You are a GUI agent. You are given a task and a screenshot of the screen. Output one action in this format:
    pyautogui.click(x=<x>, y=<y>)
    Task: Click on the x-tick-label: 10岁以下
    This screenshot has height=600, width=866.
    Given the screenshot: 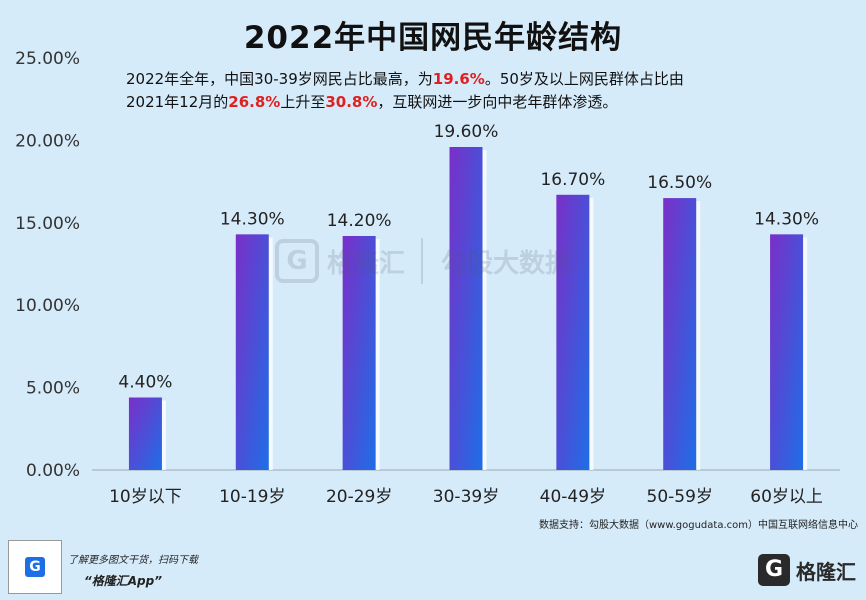 What is the action you would take?
    pyautogui.click(x=145, y=497)
    